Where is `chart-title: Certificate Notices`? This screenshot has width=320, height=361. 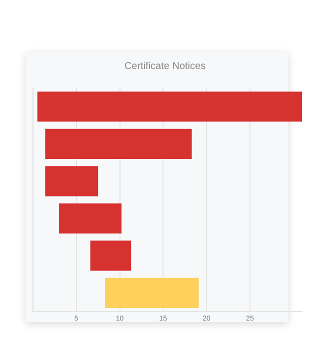
chart-title: Certificate Notices is located at coordinates (165, 66).